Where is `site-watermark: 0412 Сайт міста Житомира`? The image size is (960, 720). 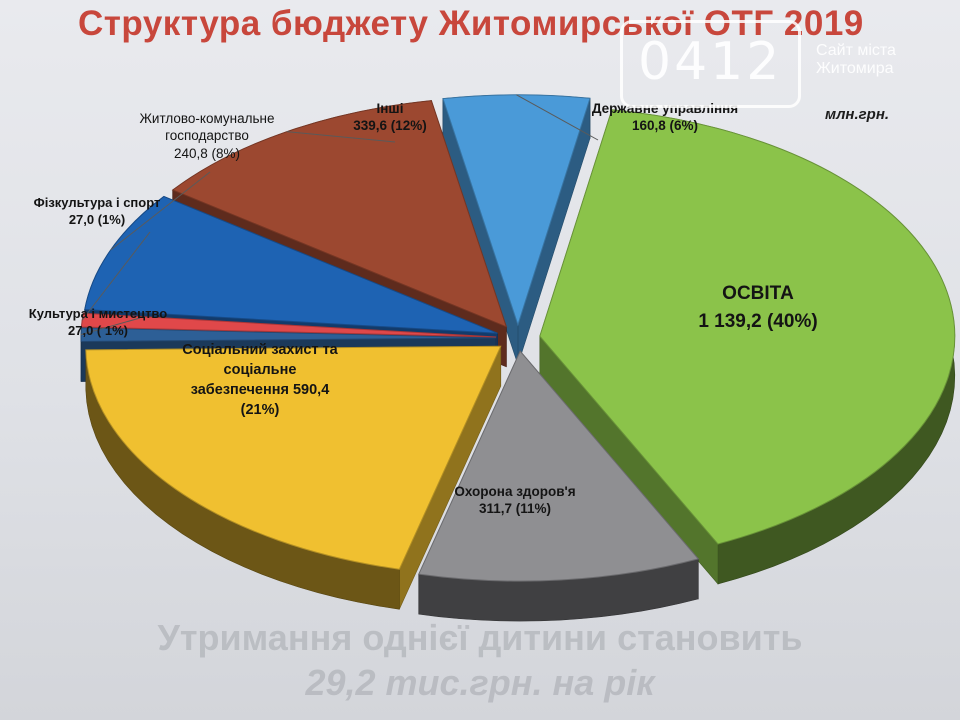 site-watermark: 0412 Сайт міста Житомира is located at coordinates (785, 74).